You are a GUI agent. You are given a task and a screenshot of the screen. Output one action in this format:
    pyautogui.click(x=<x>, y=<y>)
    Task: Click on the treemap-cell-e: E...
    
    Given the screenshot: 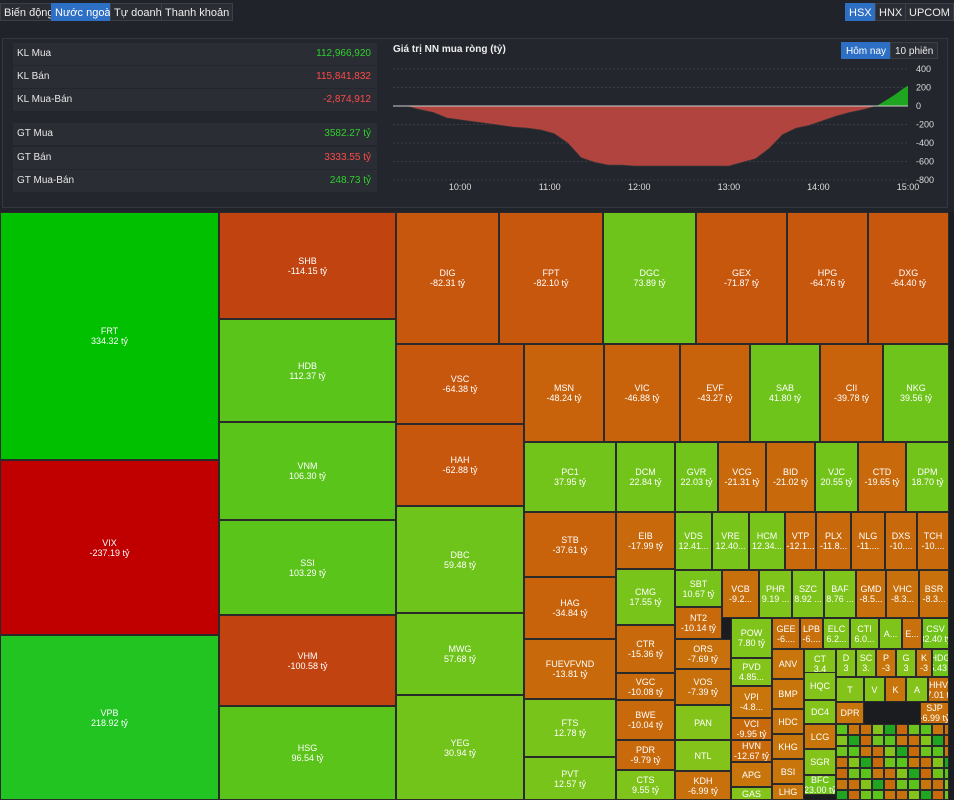 What is the action you would take?
    pyautogui.click(x=912, y=633)
    